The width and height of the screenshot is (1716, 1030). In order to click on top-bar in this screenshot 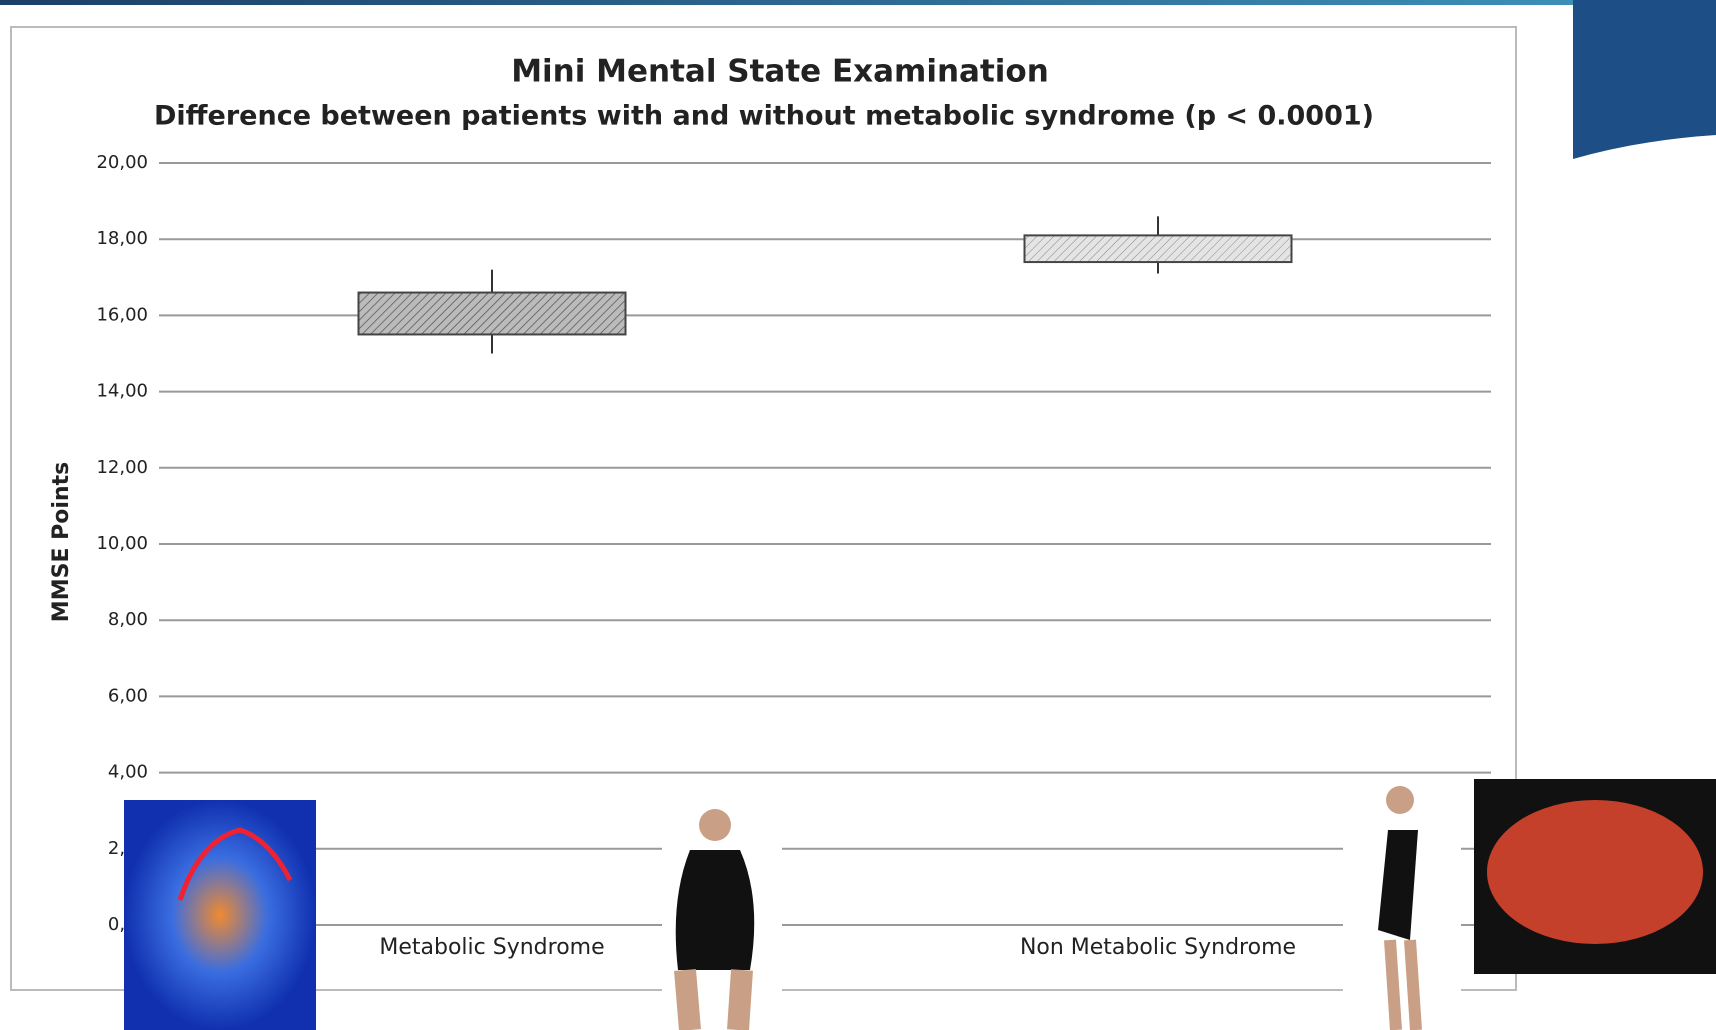, I will do `click(786, 2)`.